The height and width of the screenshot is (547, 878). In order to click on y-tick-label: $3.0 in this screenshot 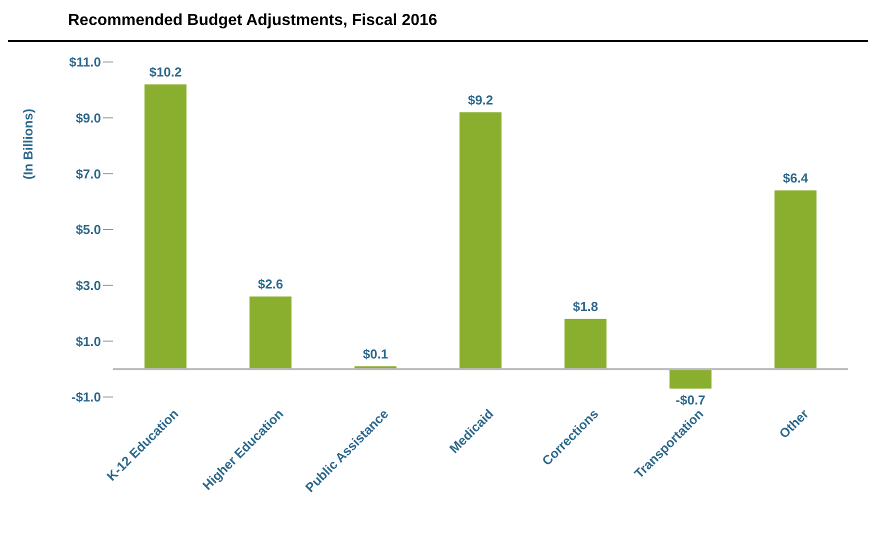, I will do `click(88, 285)`.